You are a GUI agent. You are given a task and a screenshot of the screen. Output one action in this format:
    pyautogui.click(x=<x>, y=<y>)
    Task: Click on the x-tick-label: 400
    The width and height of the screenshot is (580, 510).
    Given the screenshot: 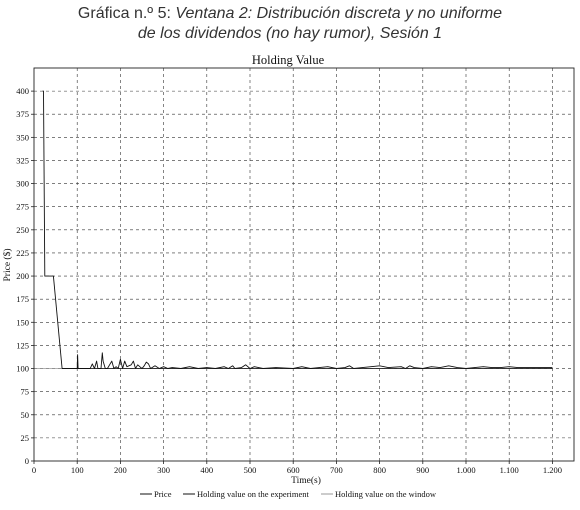 What is the action you would take?
    pyautogui.click(x=206, y=470)
    